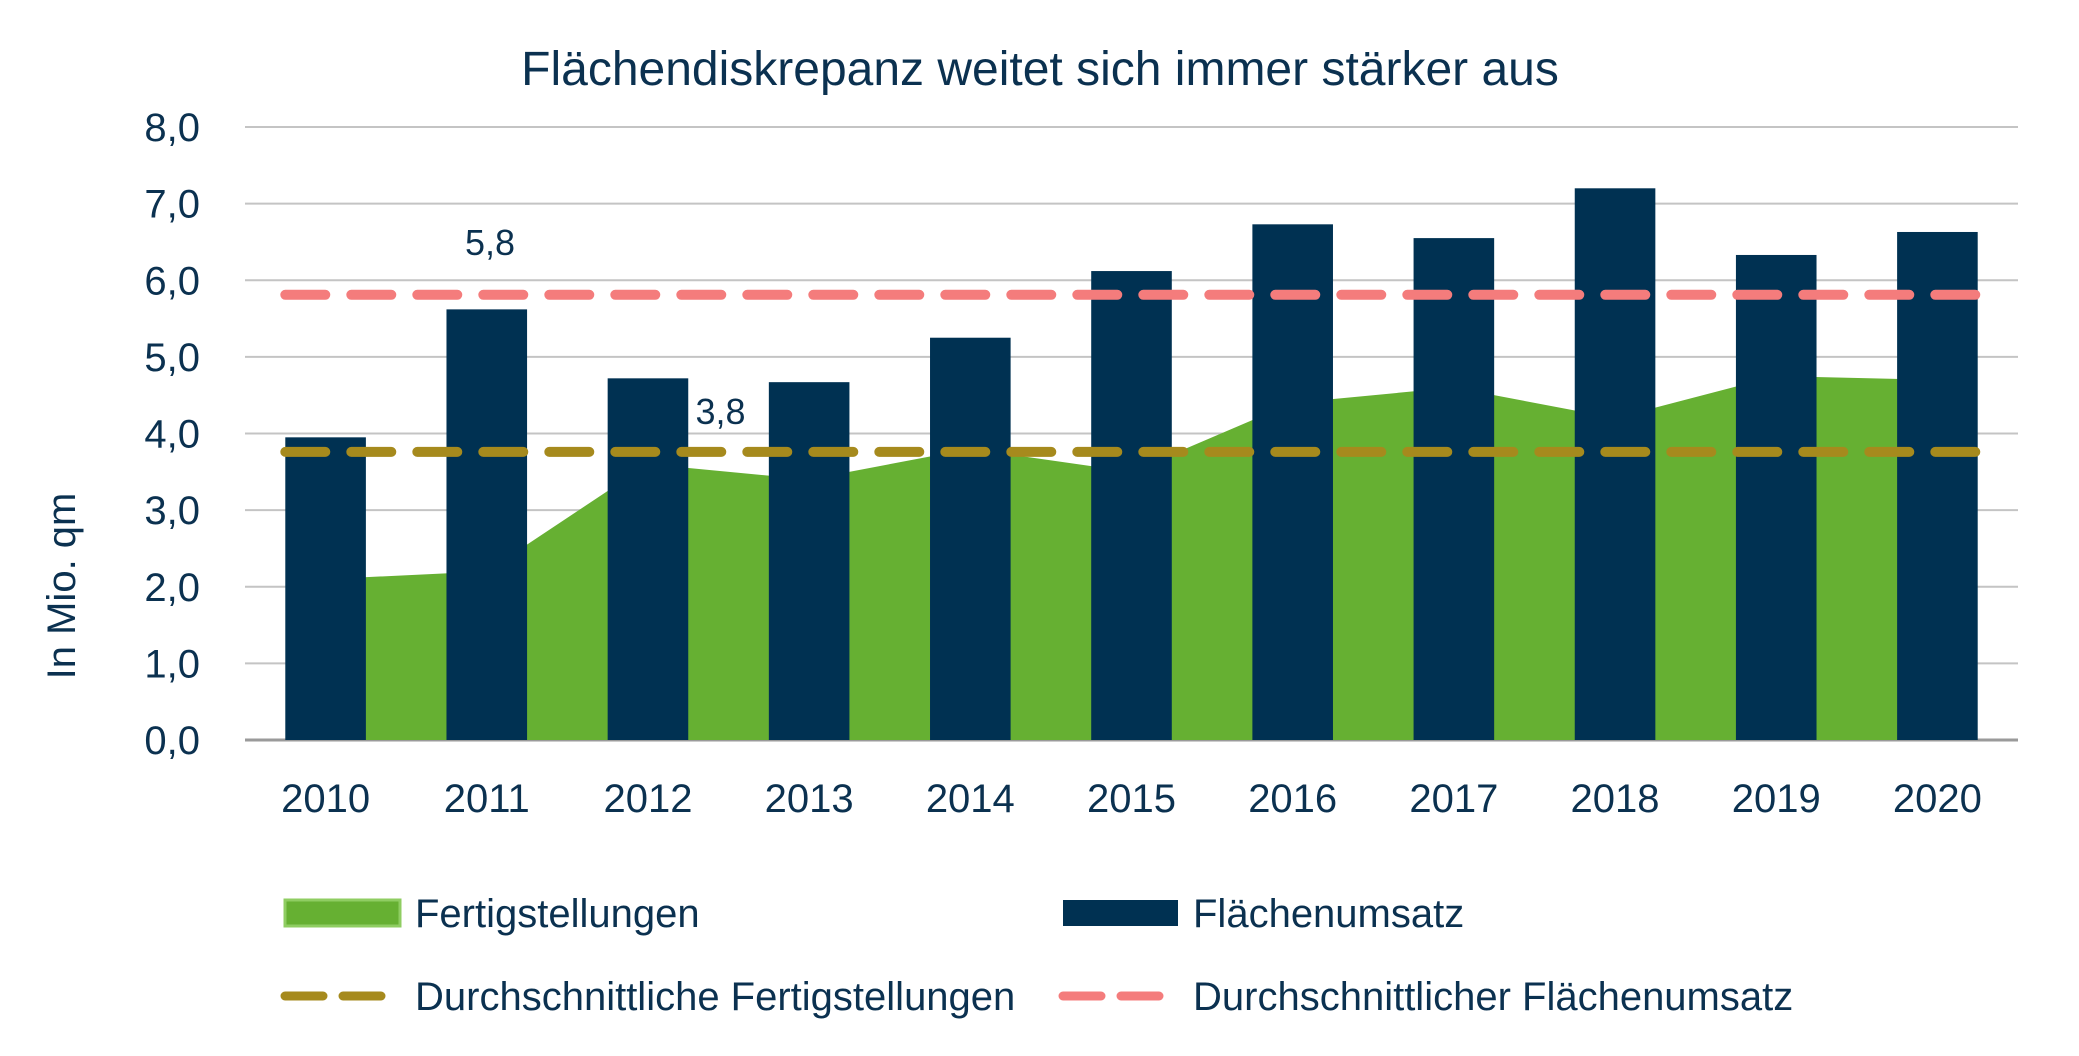  I want to click on x-tick-label: 2020, so click(1937, 799).